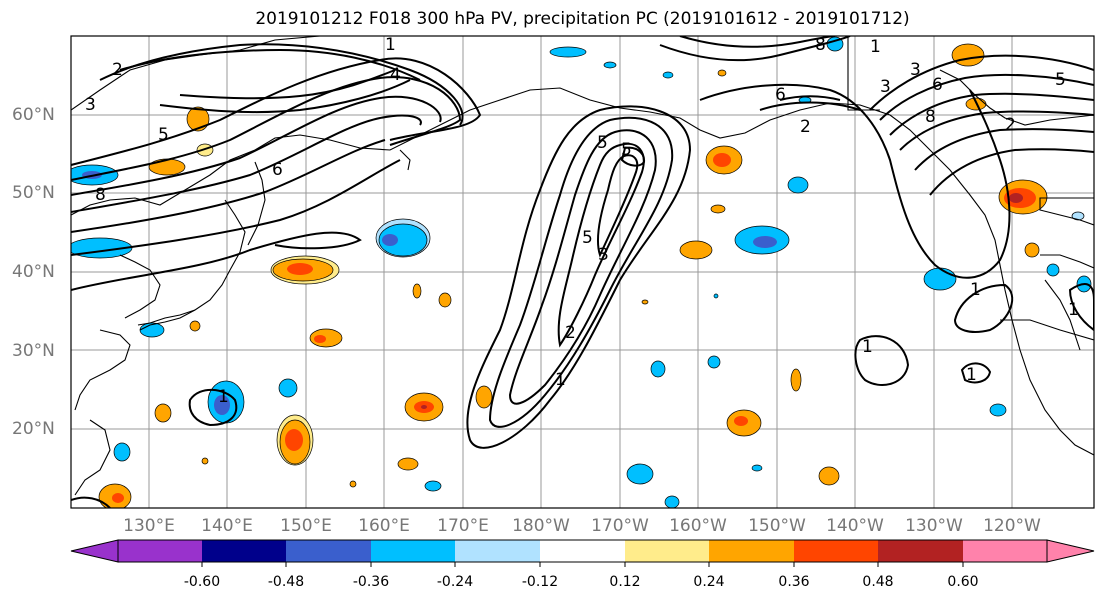  What do you see at coordinates (624, 582) in the screenshot?
I see `colorbar-tick-label: 0.12` at bounding box center [624, 582].